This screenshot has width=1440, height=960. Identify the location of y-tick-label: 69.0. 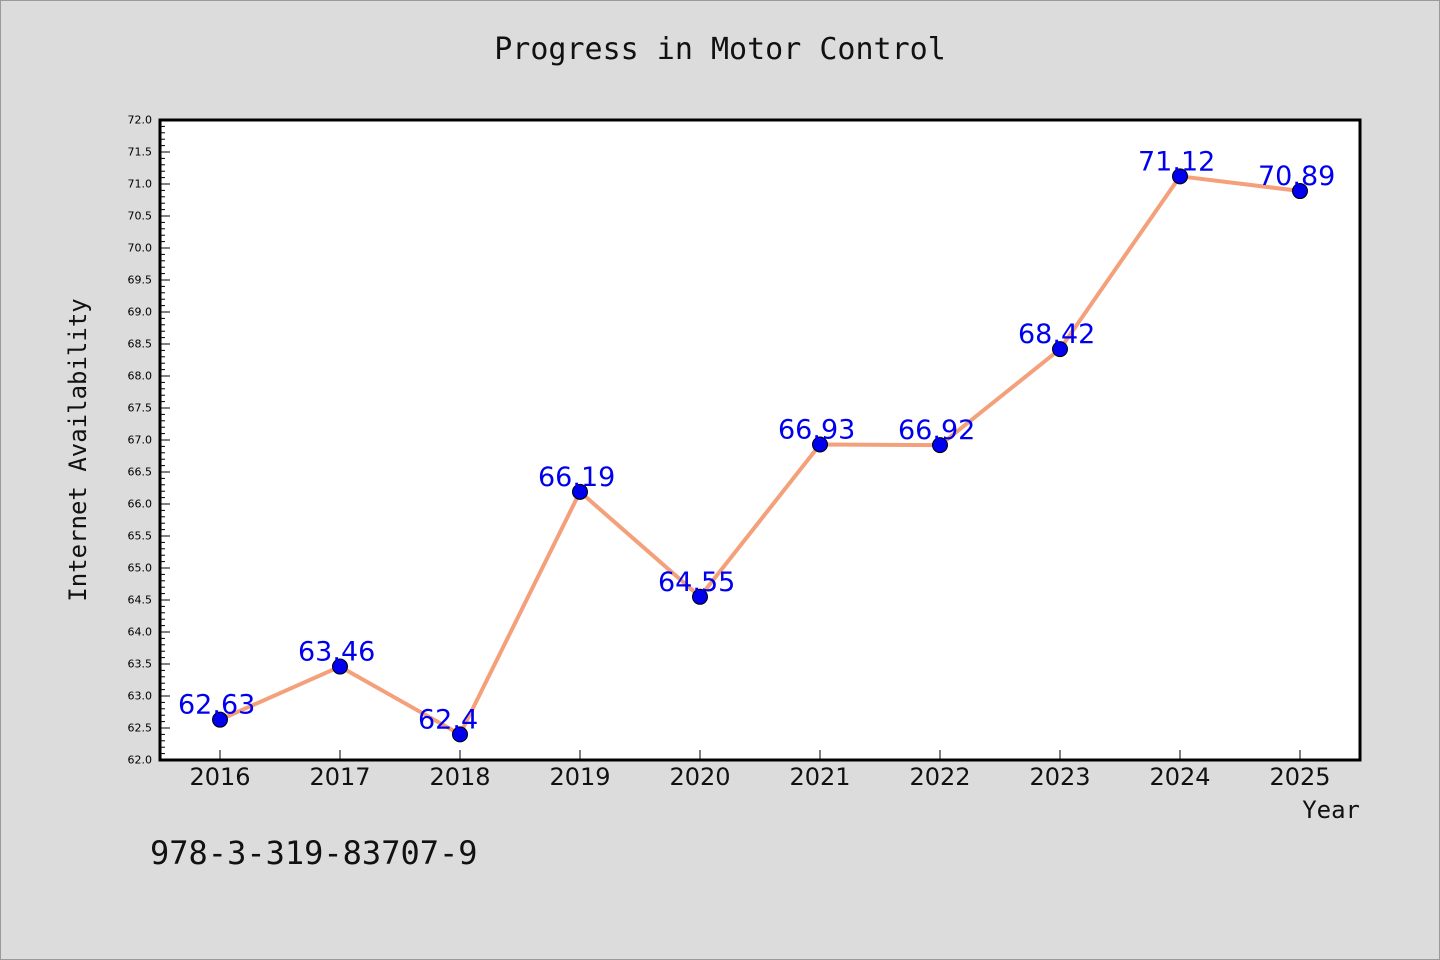
(140, 312).